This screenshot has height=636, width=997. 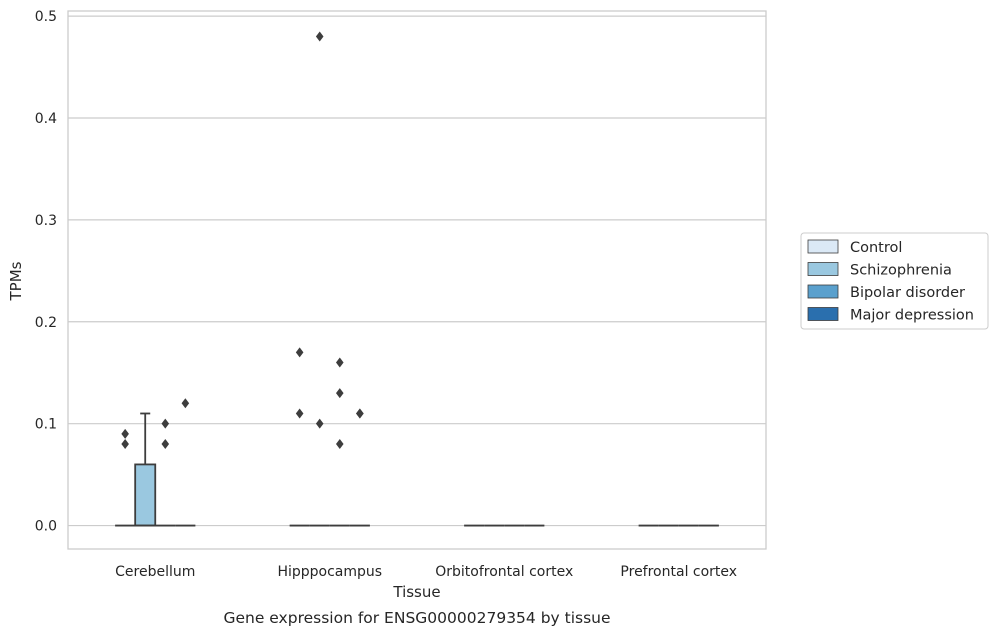 What do you see at coordinates (46, 425) in the screenshot?
I see `y-tick-label: 0.1` at bounding box center [46, 425].